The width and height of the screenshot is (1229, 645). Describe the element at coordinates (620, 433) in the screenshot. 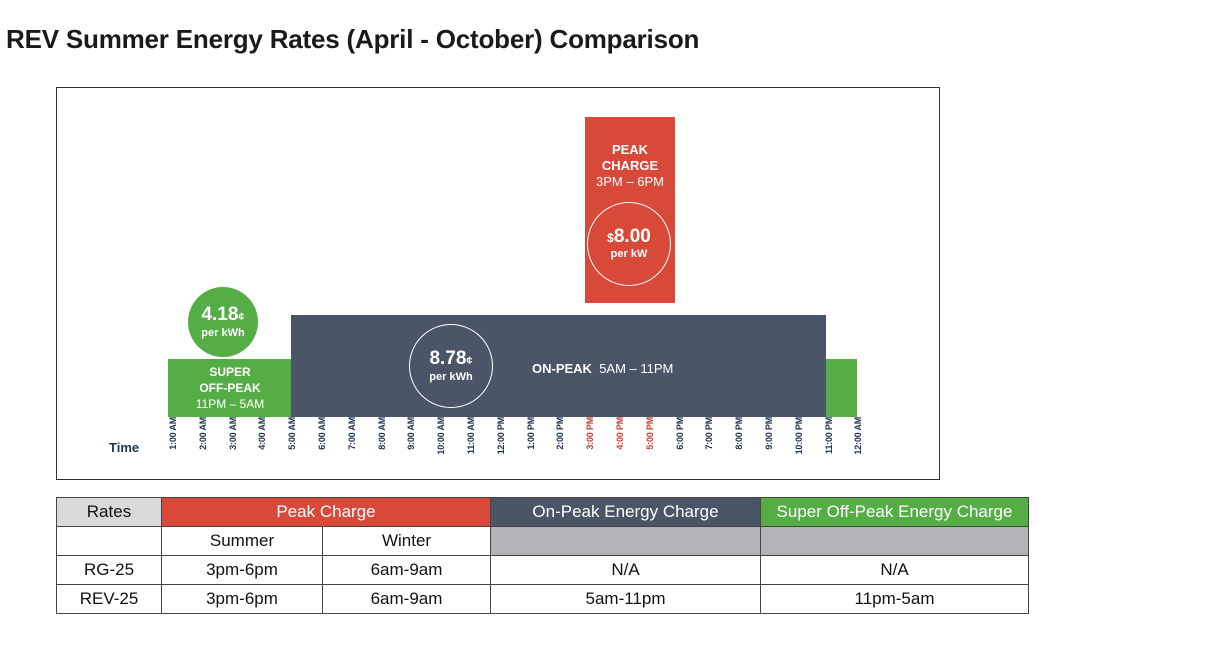

I see `time-tick-label: 4:00 PM` at that location.